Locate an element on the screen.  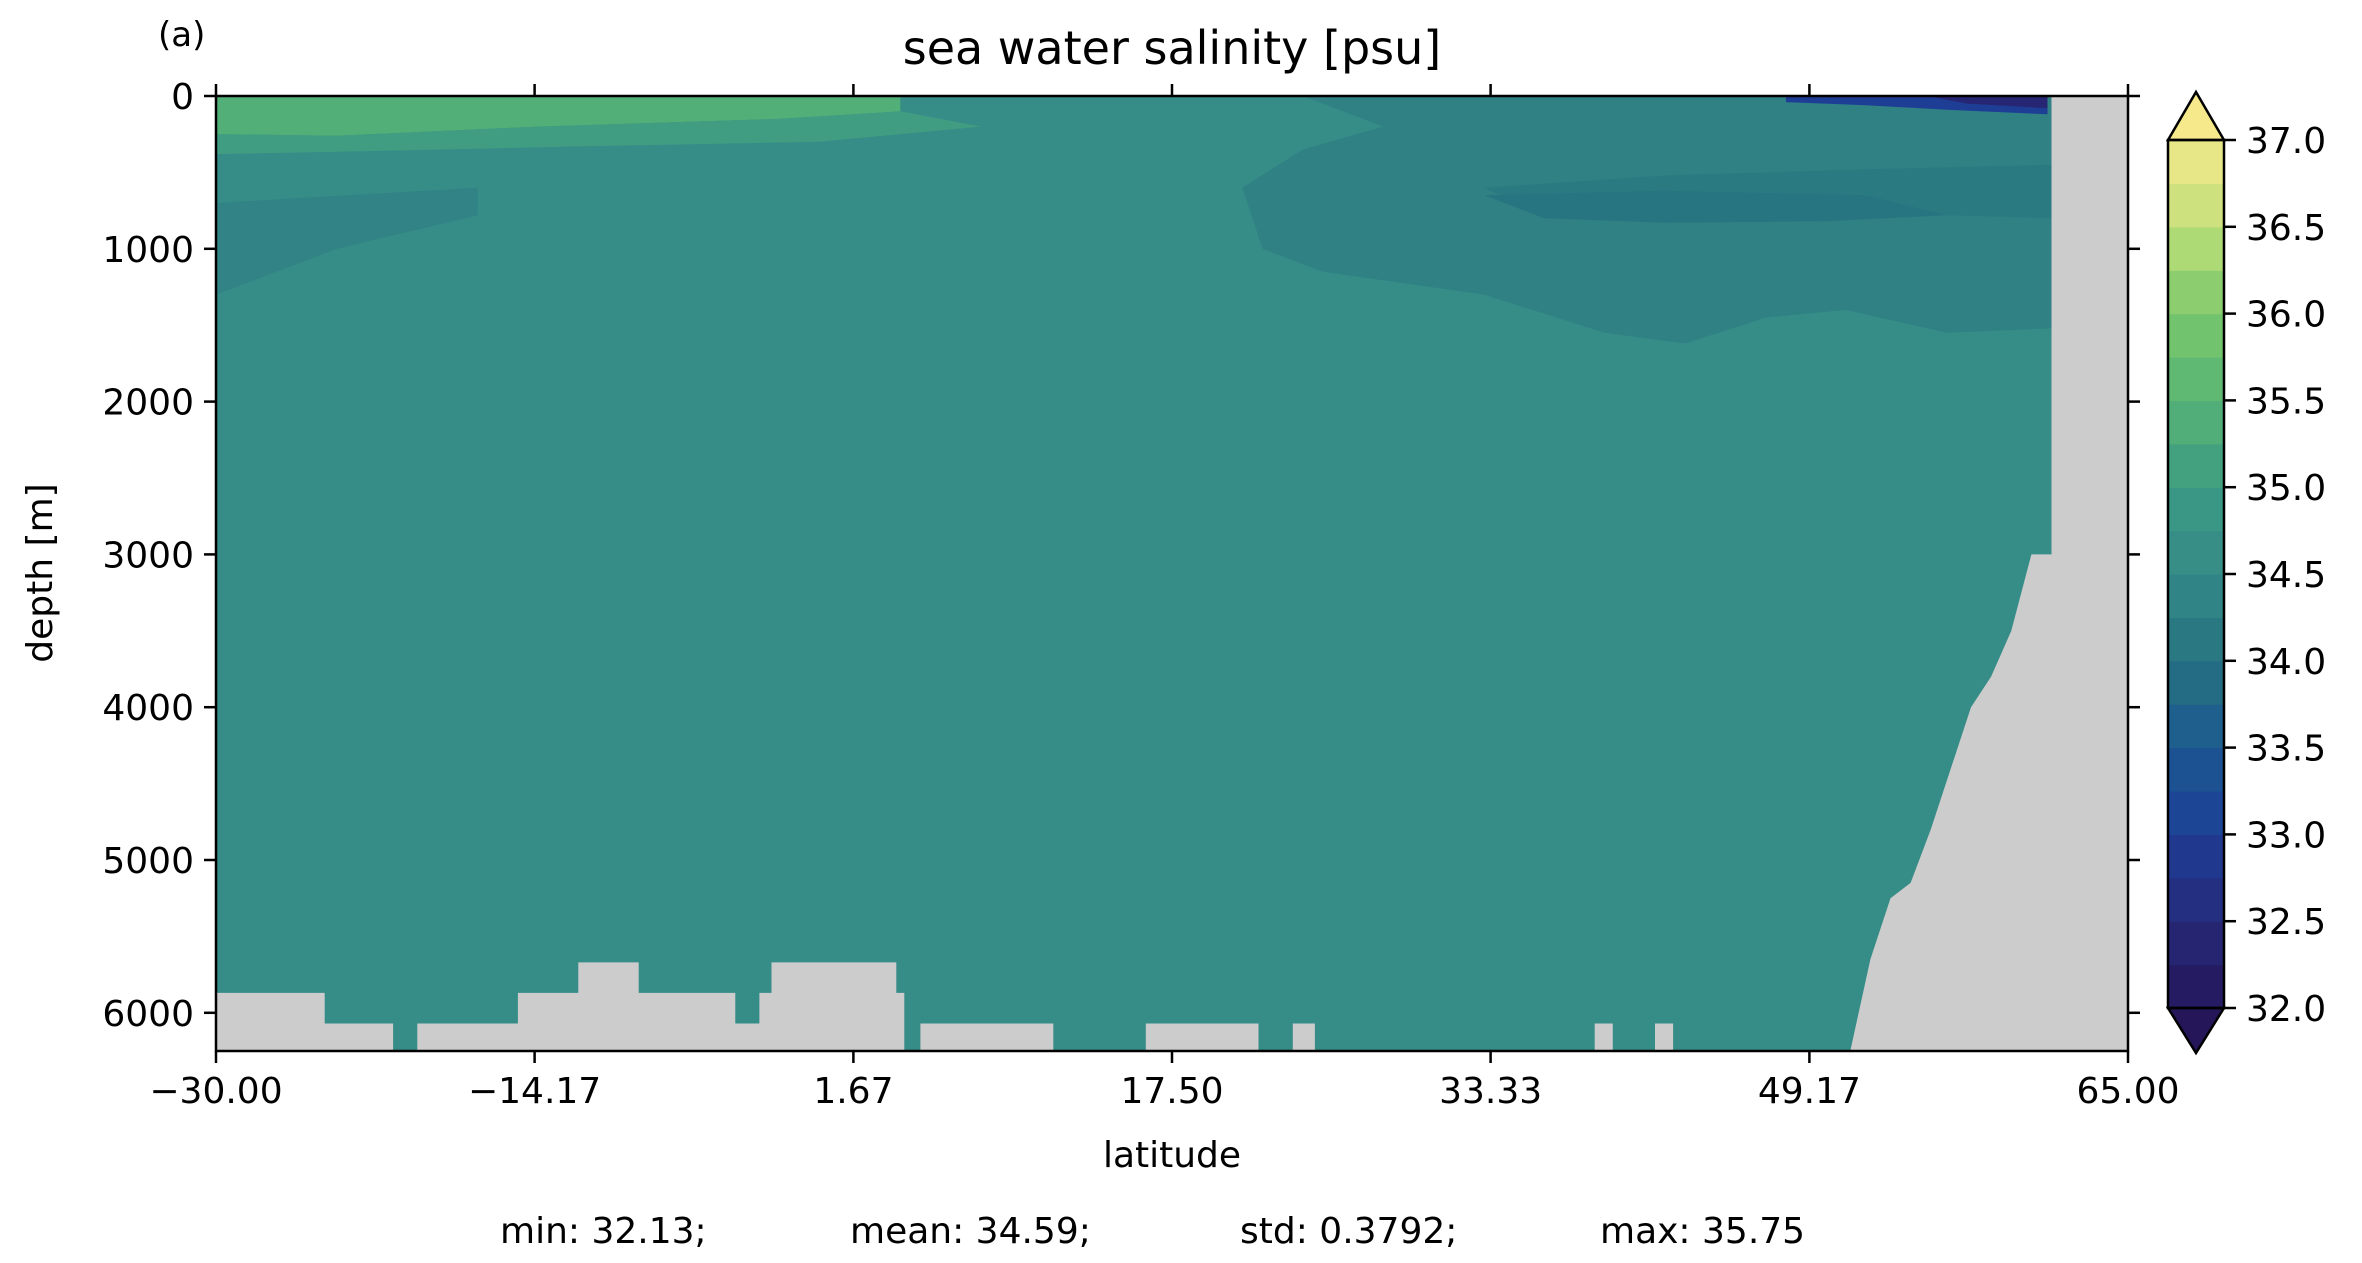
colorbar-tick-label-2: 33.0 is located at coordinates (2286, 835).